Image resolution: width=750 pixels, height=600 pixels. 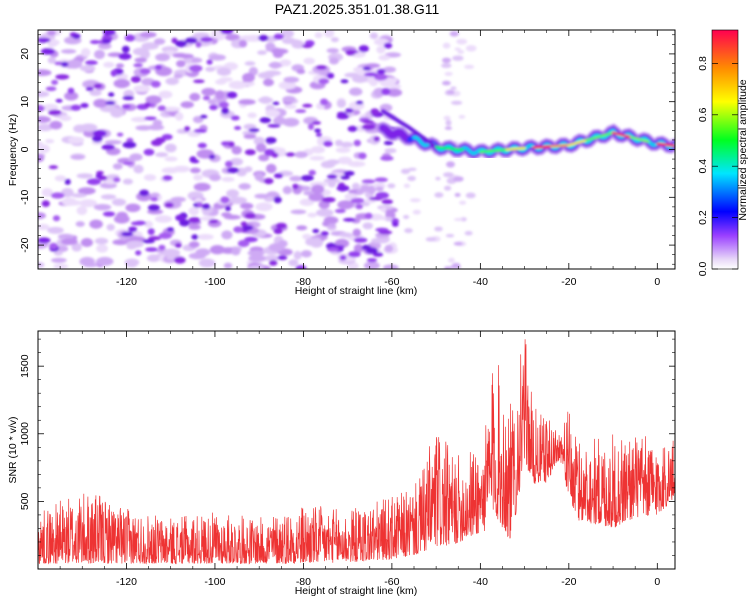 What do you see at coordinates (657, 582) in the screenshot?
I see `snr-xtick-label: 0` at bounding box center [657, 582].